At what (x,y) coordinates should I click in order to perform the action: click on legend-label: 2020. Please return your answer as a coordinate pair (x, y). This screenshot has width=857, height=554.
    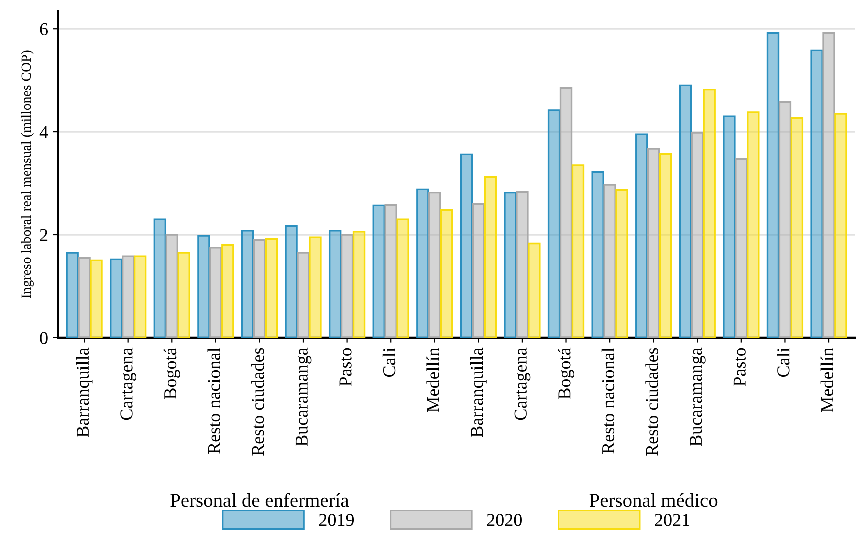
    Looking at the image, I should click on (504, 520).